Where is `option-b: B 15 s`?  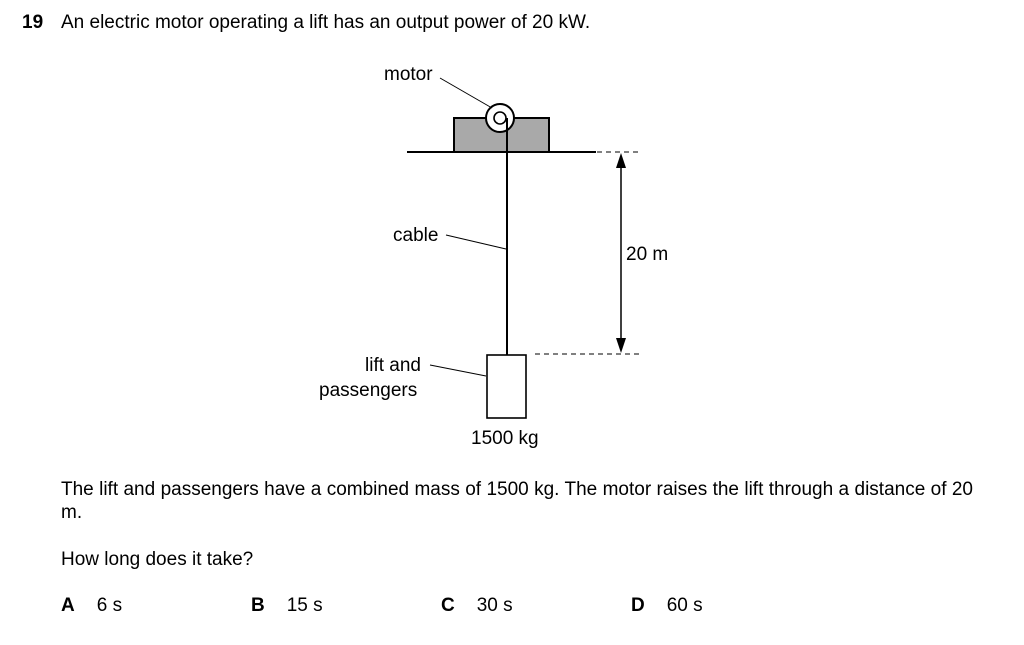
option-b: B 15 s is located at coordinates (287, 606).